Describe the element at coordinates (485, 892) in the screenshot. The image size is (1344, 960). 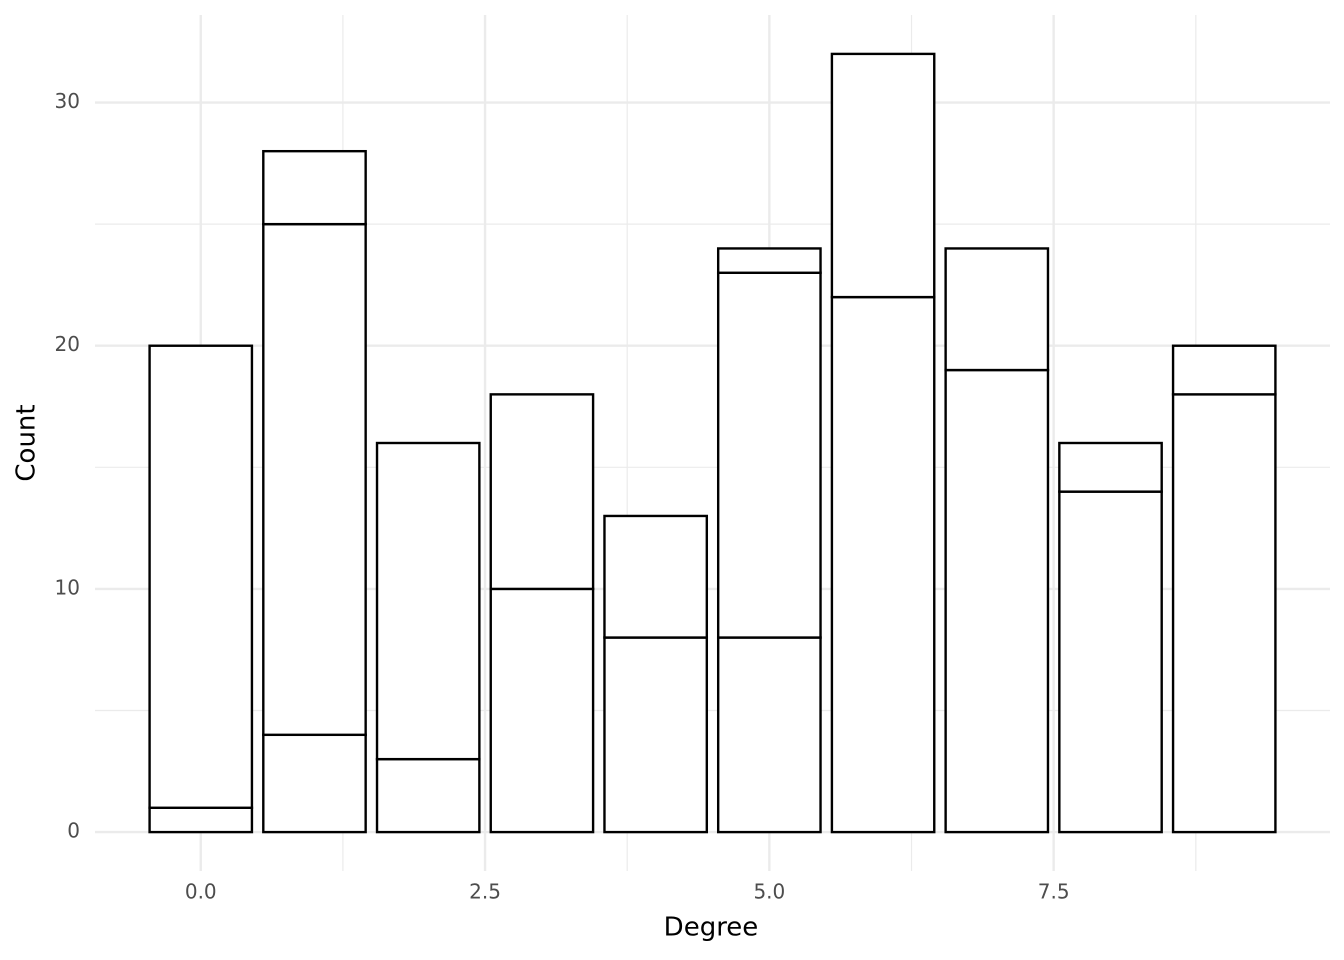
I see `x-tick-label: 2.5` at that location.